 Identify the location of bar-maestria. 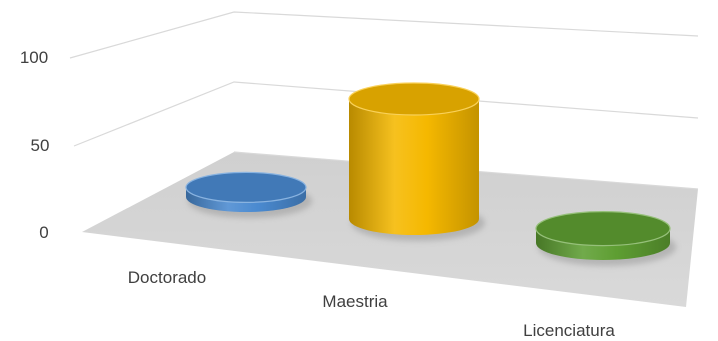
(416, 161).